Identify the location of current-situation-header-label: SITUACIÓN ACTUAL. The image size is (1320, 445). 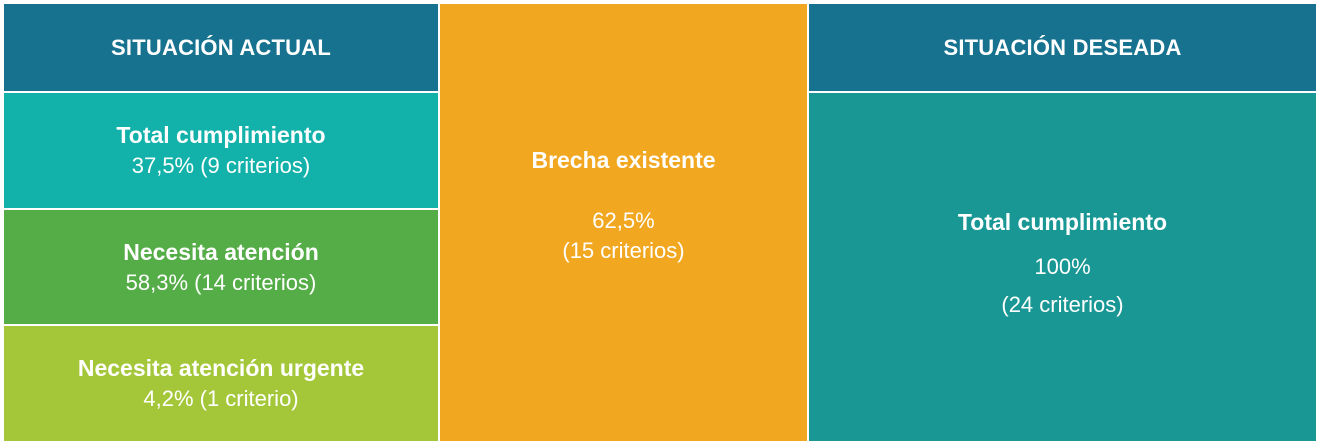
(221, 47).